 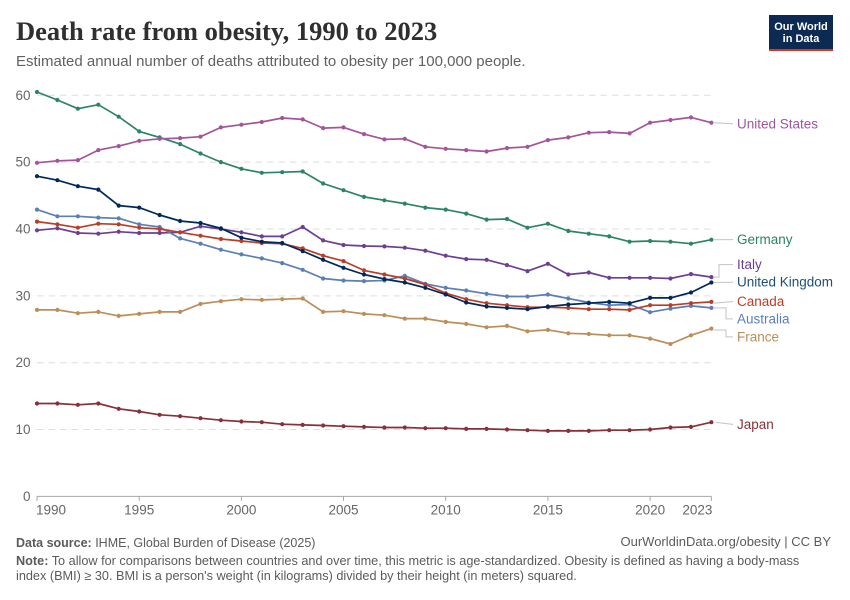 I want to click on svg-text: Australia, so click(x=763, y=318).